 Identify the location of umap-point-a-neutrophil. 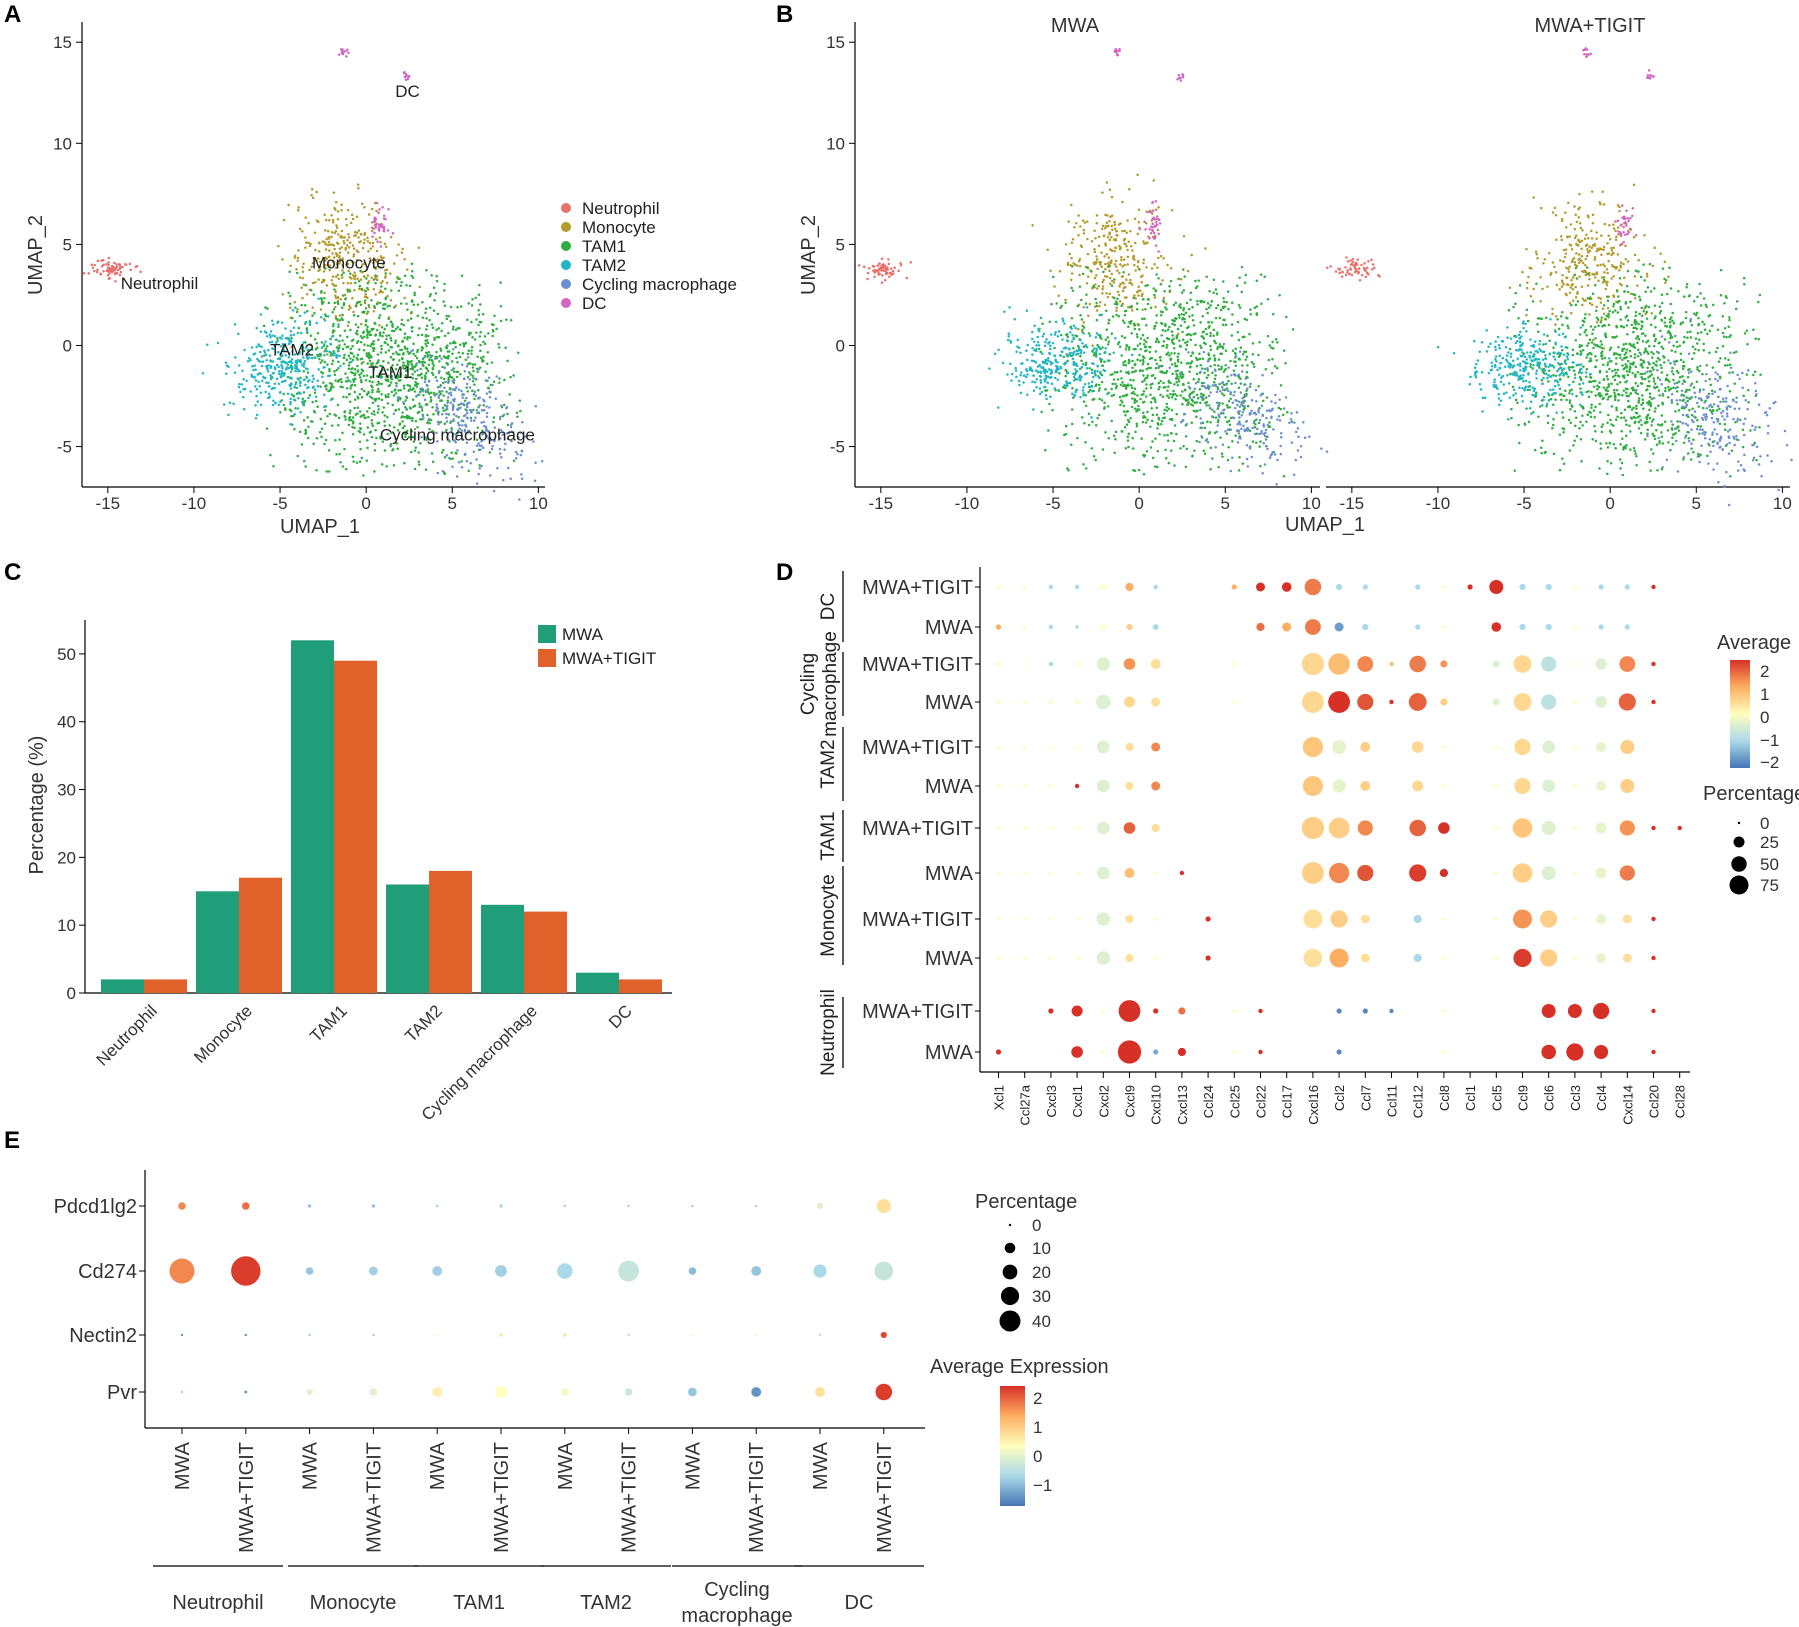
(94, 265).